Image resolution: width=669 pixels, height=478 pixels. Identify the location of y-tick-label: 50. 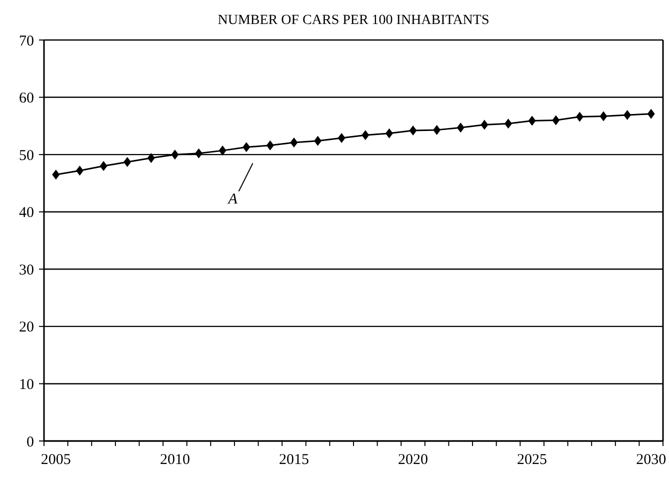
(26, 156).